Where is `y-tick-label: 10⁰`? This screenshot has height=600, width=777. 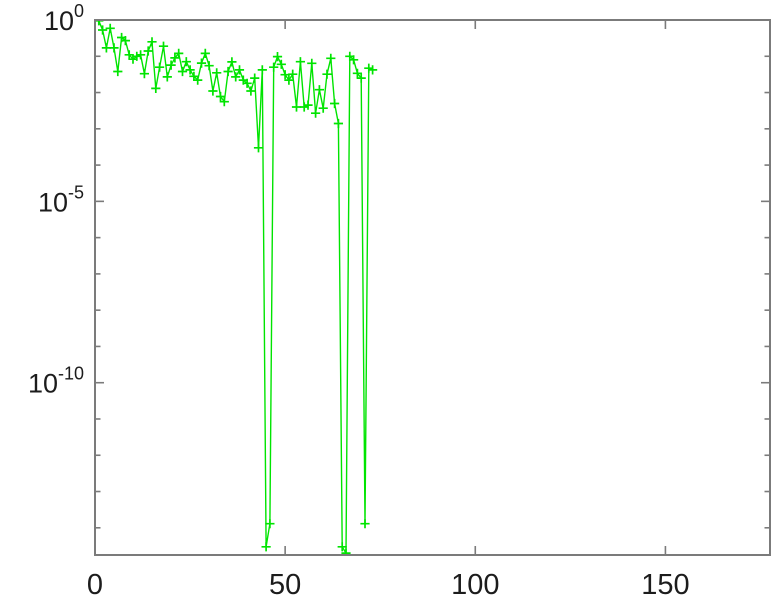 y-tick-label: 10⁰ is located at coordinates (64, 18).